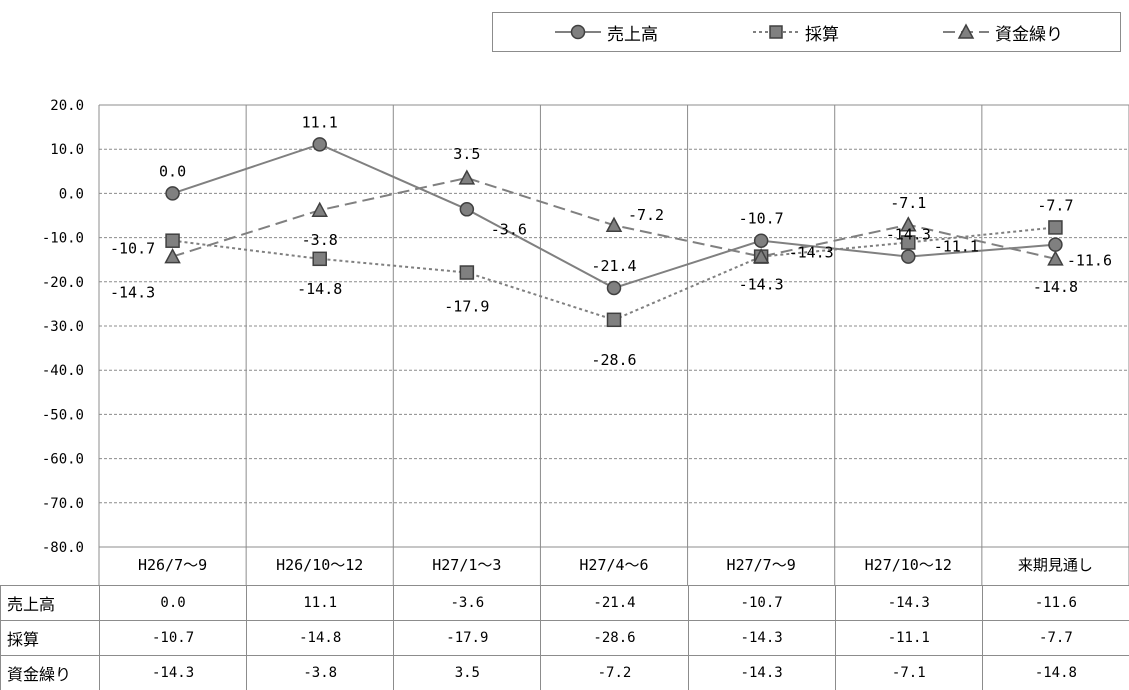  Describe the element at coordinates (67, 106) in the screenshot. I see `y-tick-label: 20.0` at that location.